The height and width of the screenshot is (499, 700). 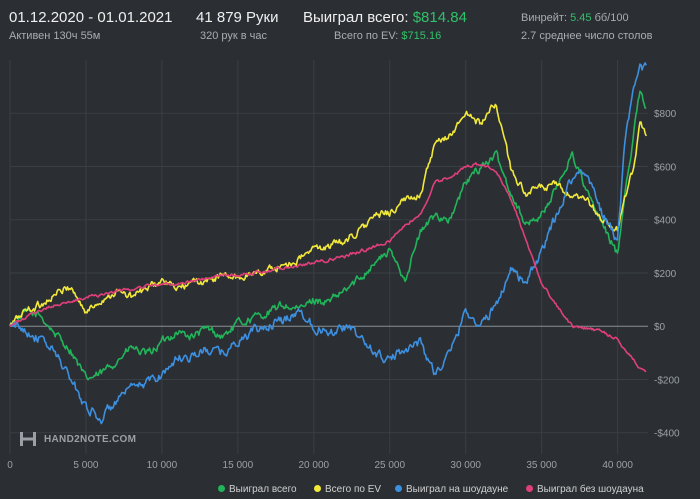 What do you see at coordinates (665, 114) in the screenshot?
I see `y-tick-label: $800` at bounding box center [665, 114].